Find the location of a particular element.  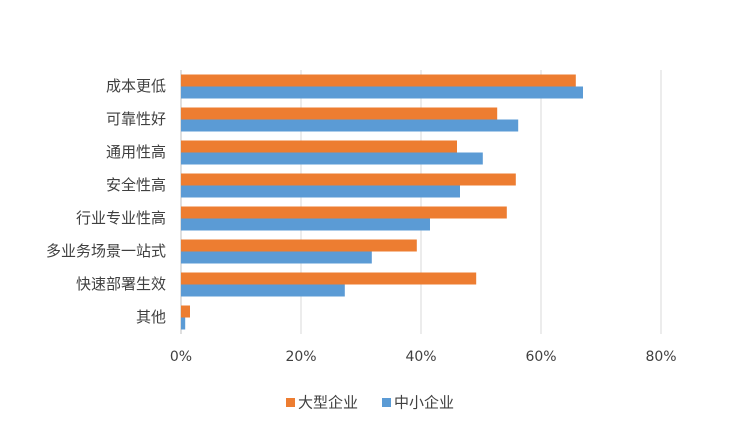

y-tick-label: 快速部署生效 is located at coordinates (121, 284).